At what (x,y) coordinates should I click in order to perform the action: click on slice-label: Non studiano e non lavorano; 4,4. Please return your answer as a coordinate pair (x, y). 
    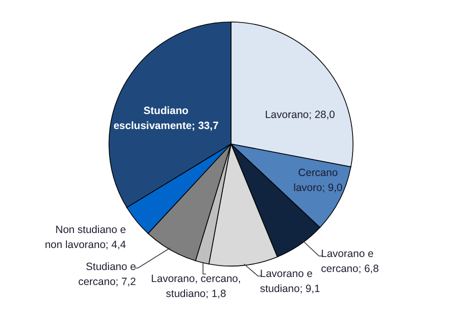
    Looking at the image, I should click on (85, 238).